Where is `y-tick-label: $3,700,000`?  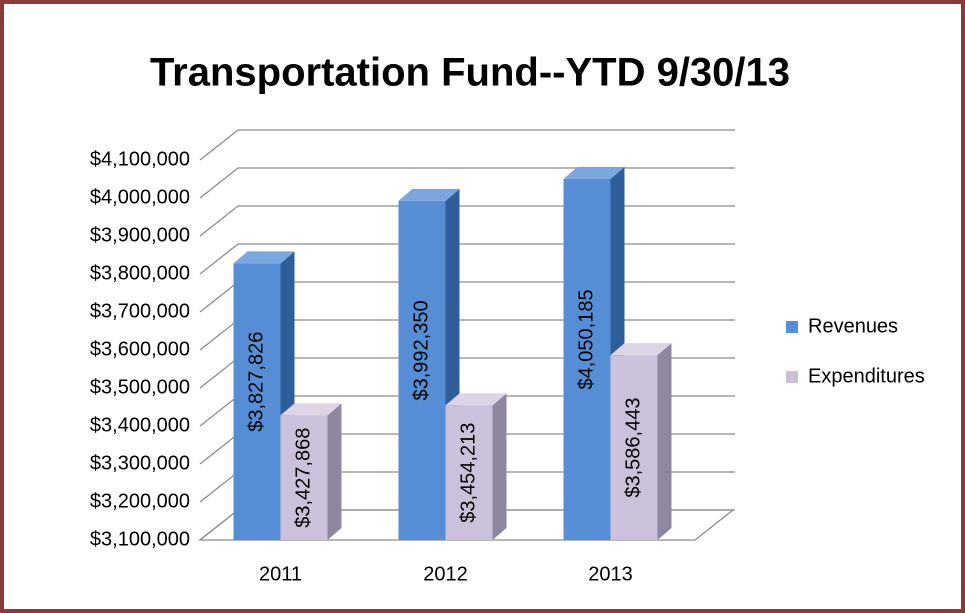
y-tick-label: $3,700,000 is located at coordinates (140, 311).